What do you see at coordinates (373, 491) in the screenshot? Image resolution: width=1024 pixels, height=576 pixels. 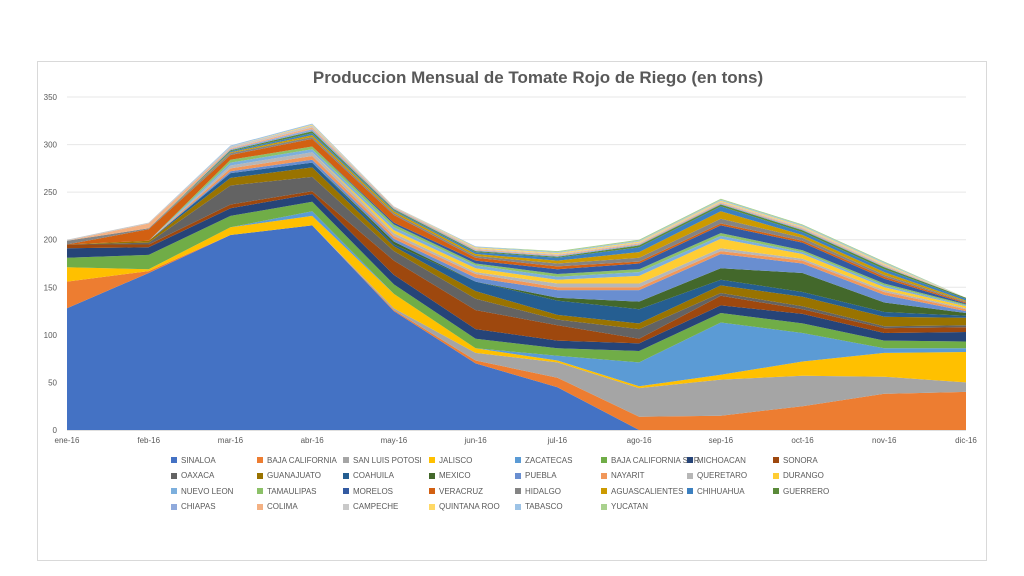 I see `legend-label: MORELOS` at bounding box center [373, 491].